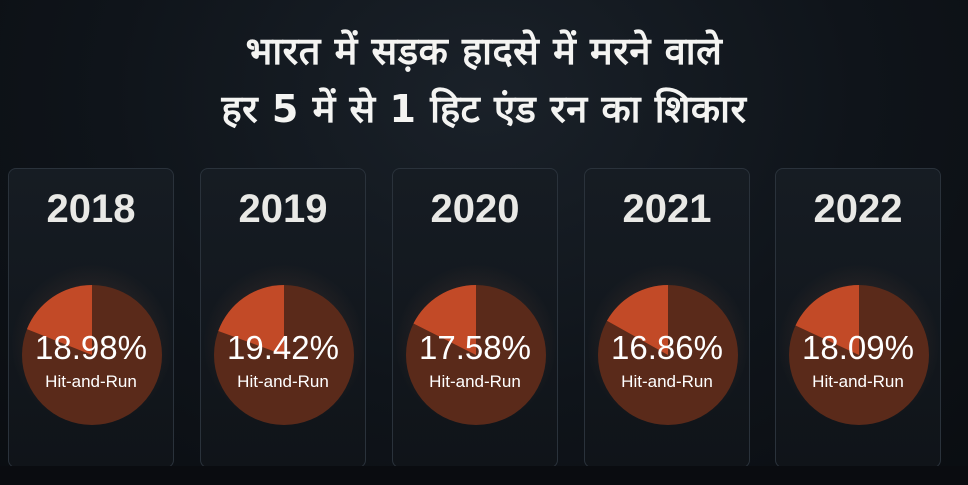 This screenshot has height=485, width=968. Describe the element at coordinates (484, 51) in the screenshot. I see `headline-line-1: भारत में सड़क हादसे में मरने वाले` at that location.